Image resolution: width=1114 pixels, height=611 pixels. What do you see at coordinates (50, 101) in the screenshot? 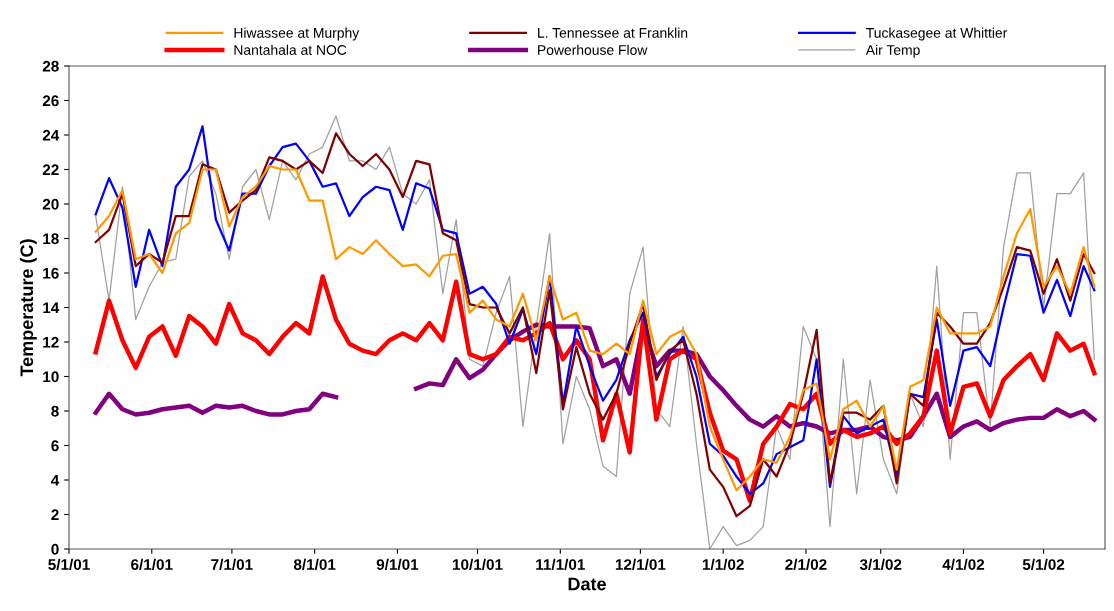
I see `y-tick-label: 26` at bounding box center [50, 101].